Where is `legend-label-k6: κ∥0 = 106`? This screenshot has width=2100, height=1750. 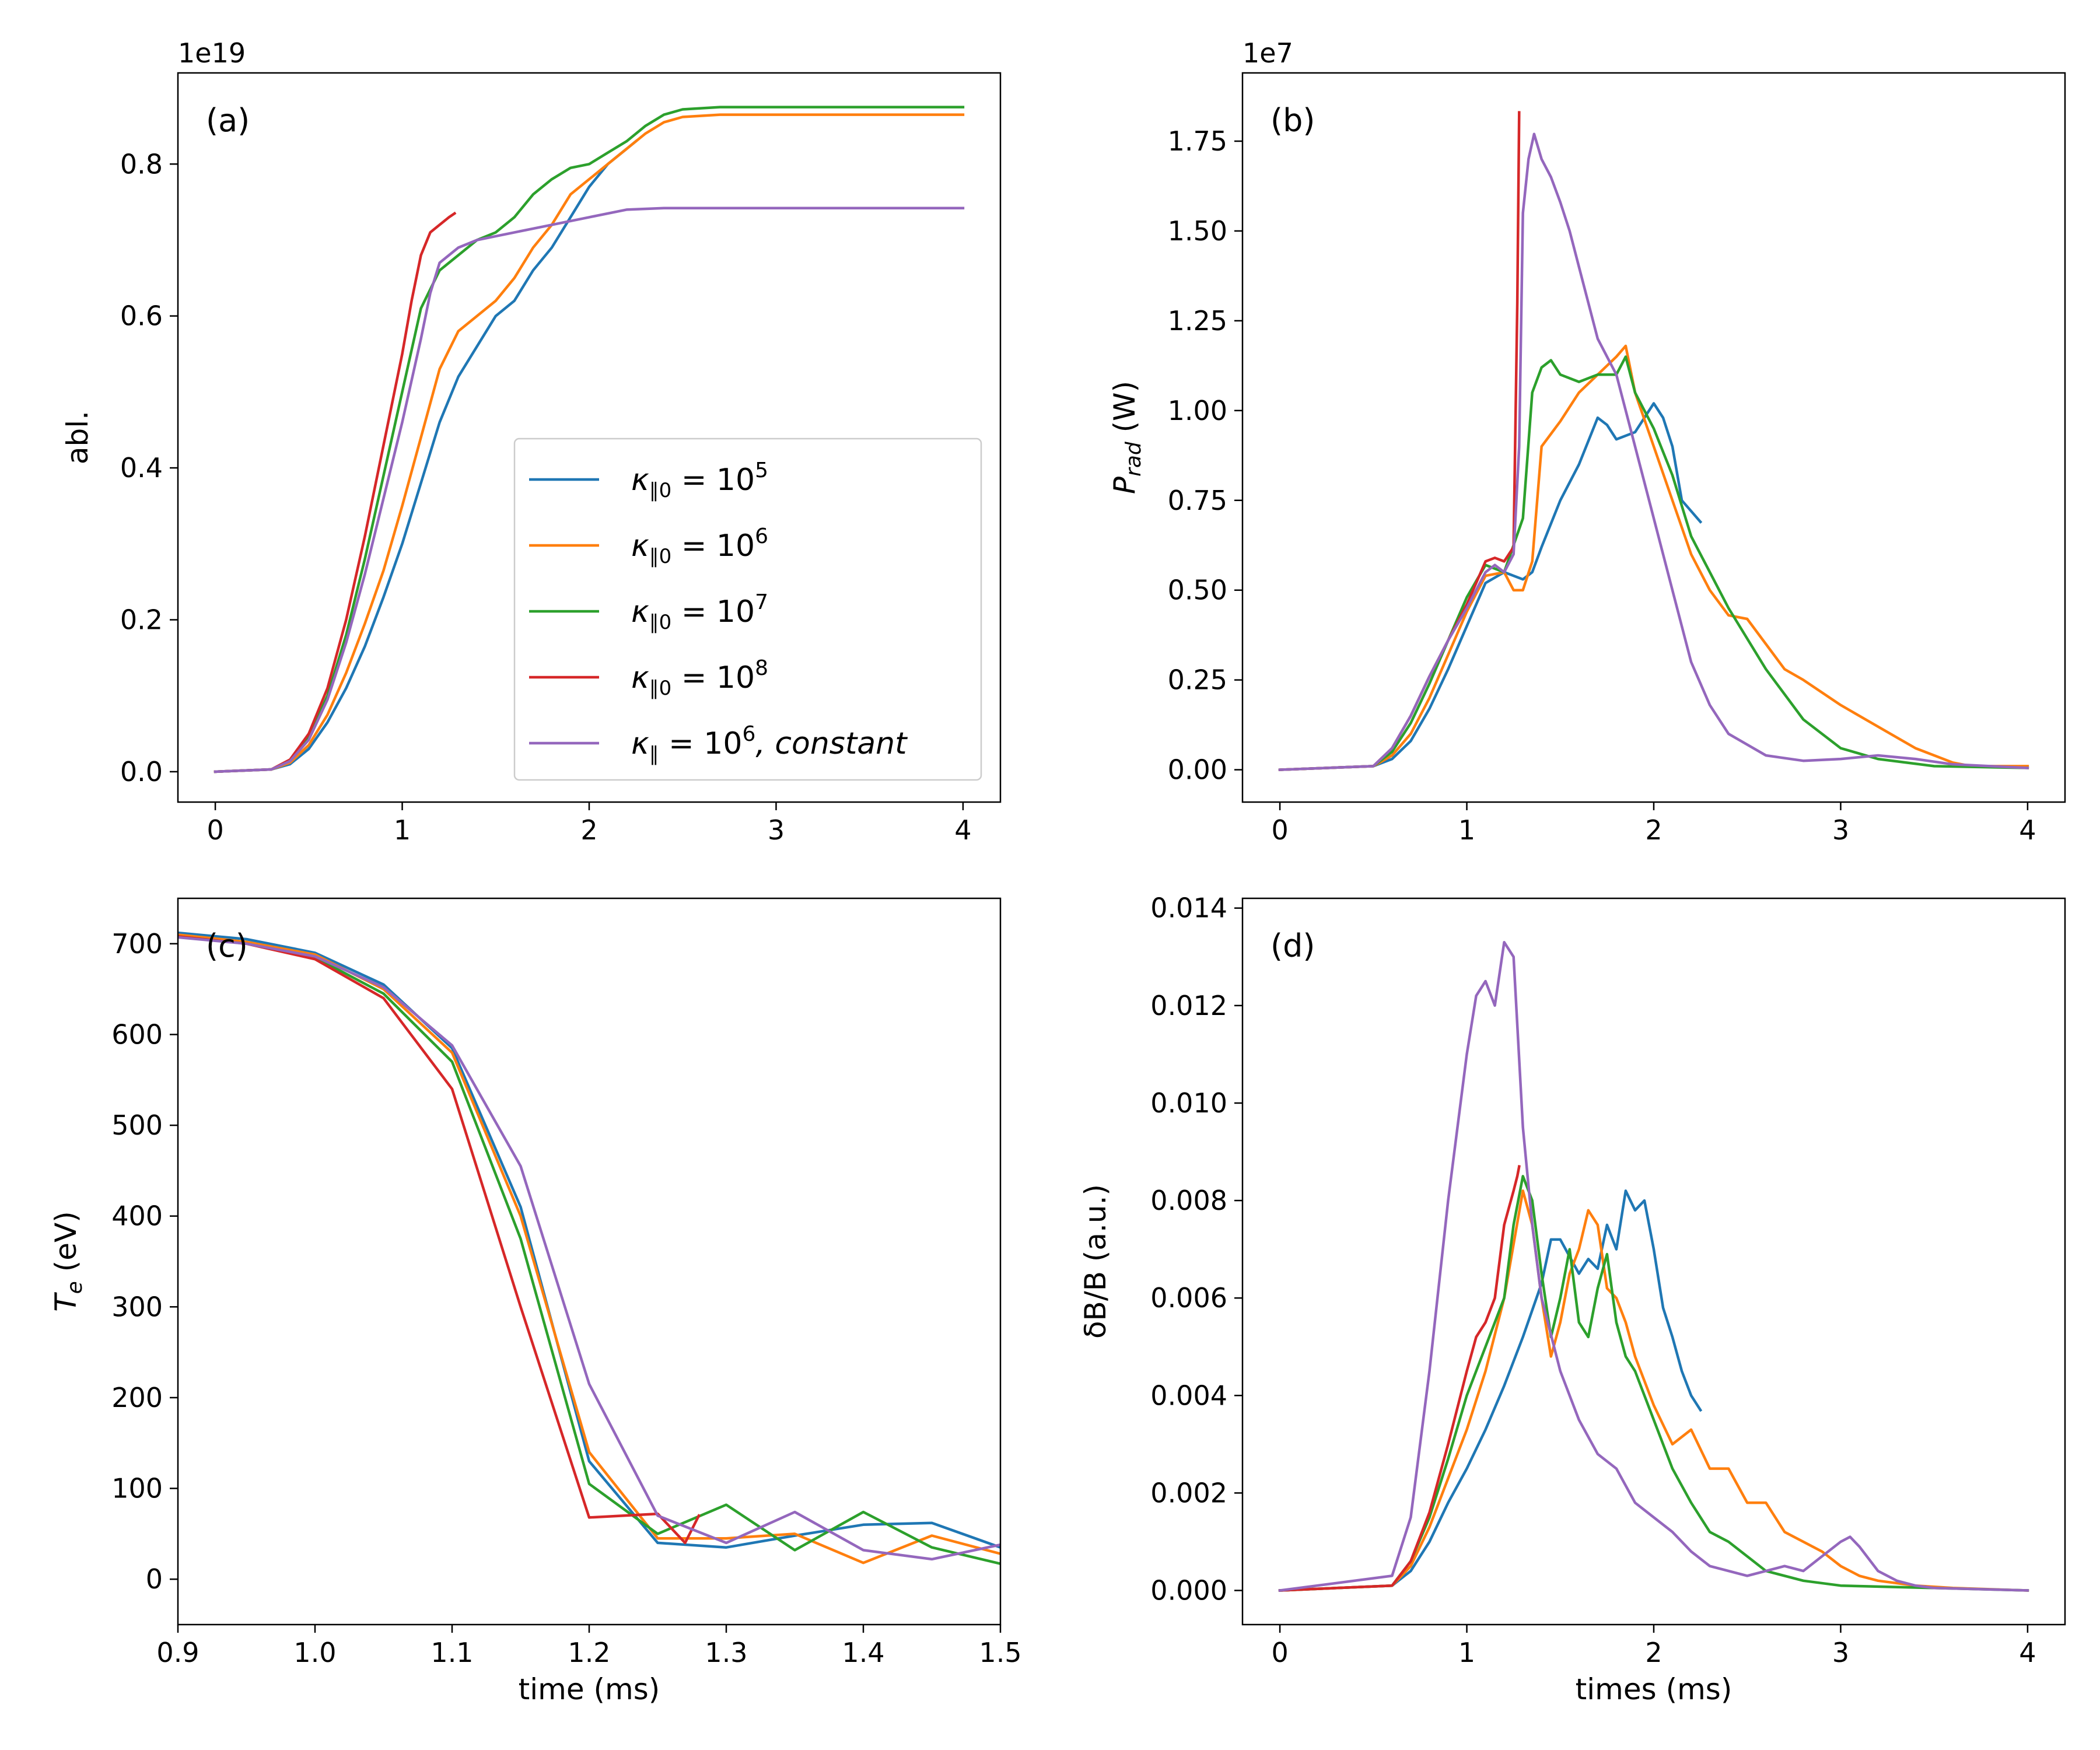 legend-label-k6: κ∥0 = 106 is located at coordinates (699, 546).